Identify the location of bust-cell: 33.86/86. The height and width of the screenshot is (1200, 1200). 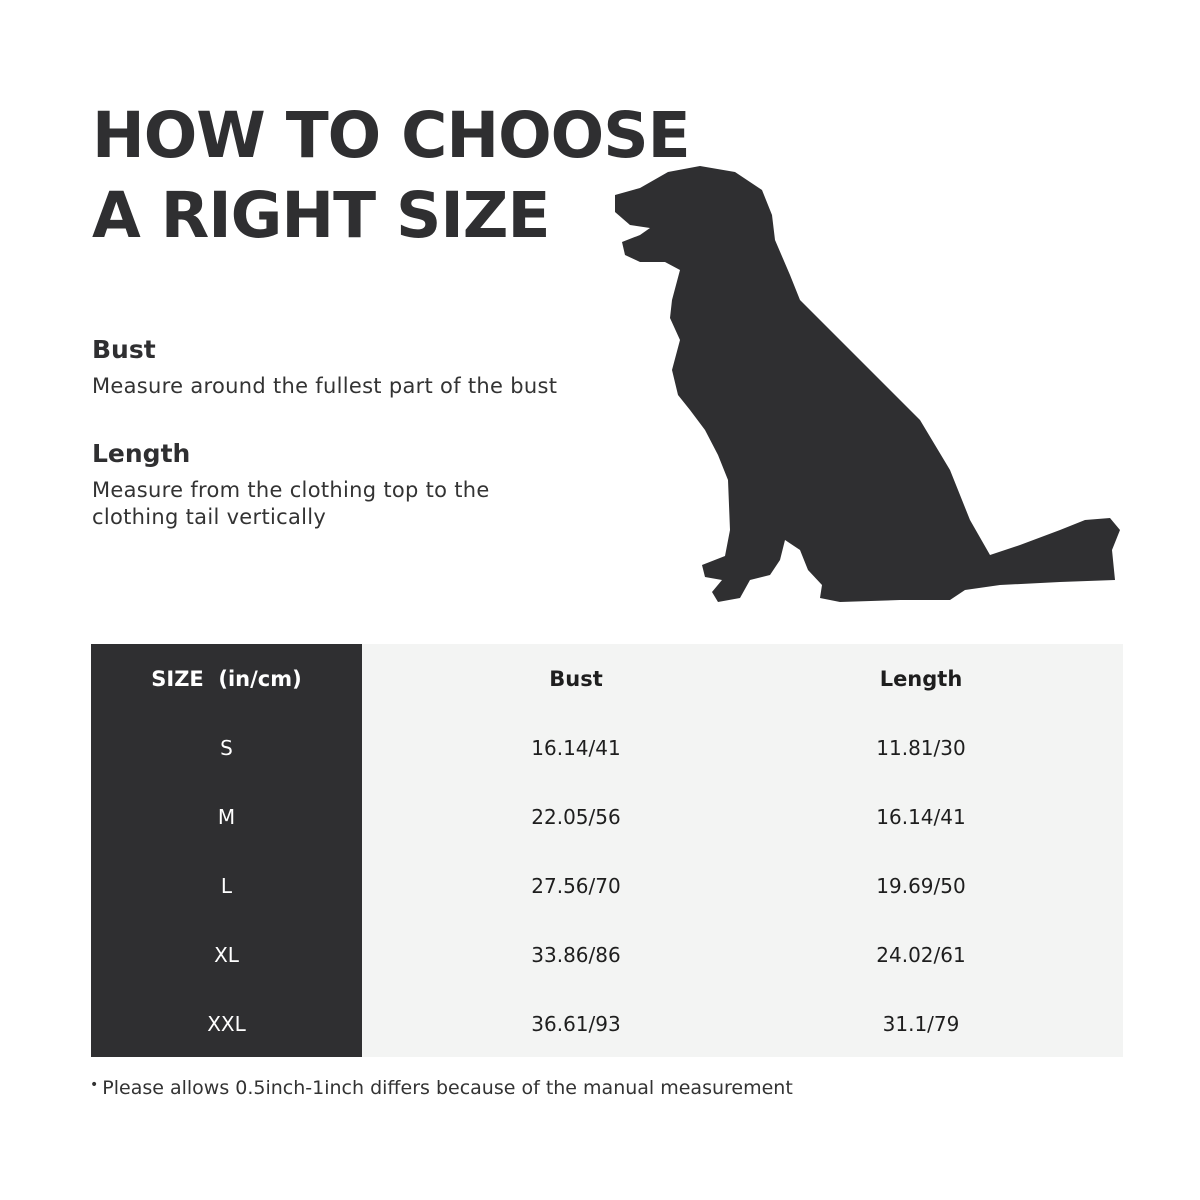
(576, 954).